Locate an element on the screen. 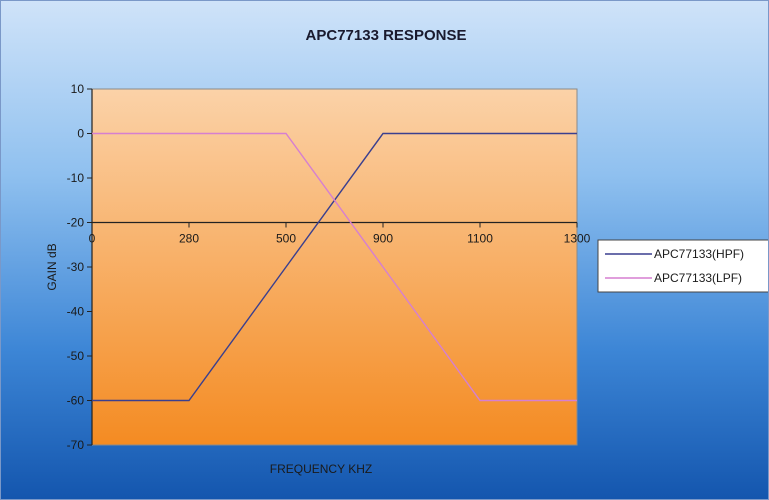 This screenshot has width=769, height=500. y-tick-label: -10 is located at coordinates (76, 178).